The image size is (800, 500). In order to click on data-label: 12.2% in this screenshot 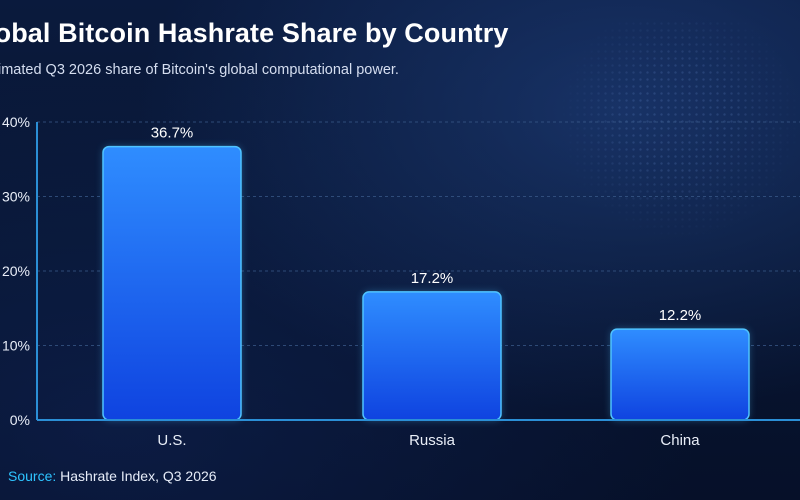, I will do `click(680, 315)`.